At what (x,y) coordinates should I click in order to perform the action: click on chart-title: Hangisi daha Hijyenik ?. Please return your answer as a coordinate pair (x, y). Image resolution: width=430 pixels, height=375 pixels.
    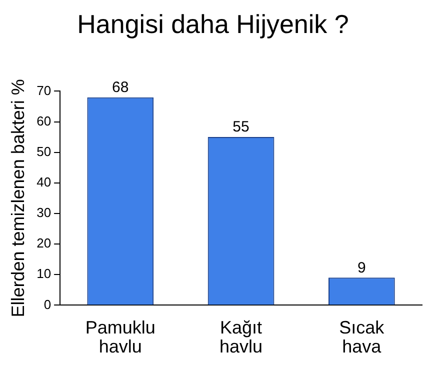
    Looking at the image, I should click on (213, 23).